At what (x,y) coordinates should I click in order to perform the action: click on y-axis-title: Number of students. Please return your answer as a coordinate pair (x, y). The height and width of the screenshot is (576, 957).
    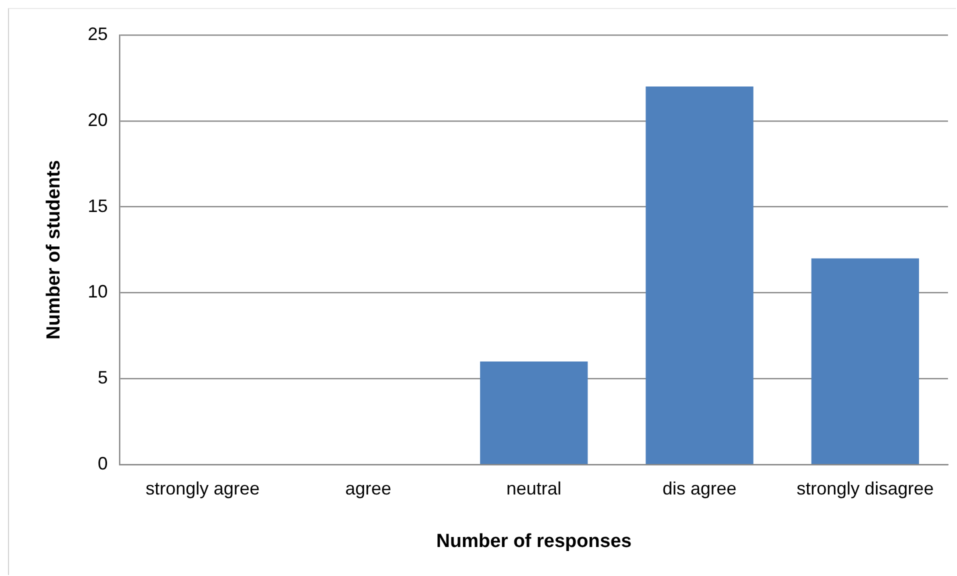
    Looking at the image, I should click on (54, 250).